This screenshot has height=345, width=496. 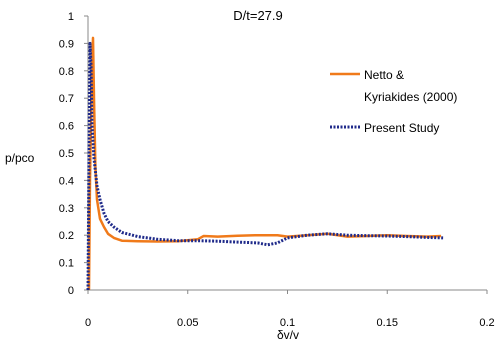 I want to click on y-tick-label: 0.6, so click(x=66, y=127).